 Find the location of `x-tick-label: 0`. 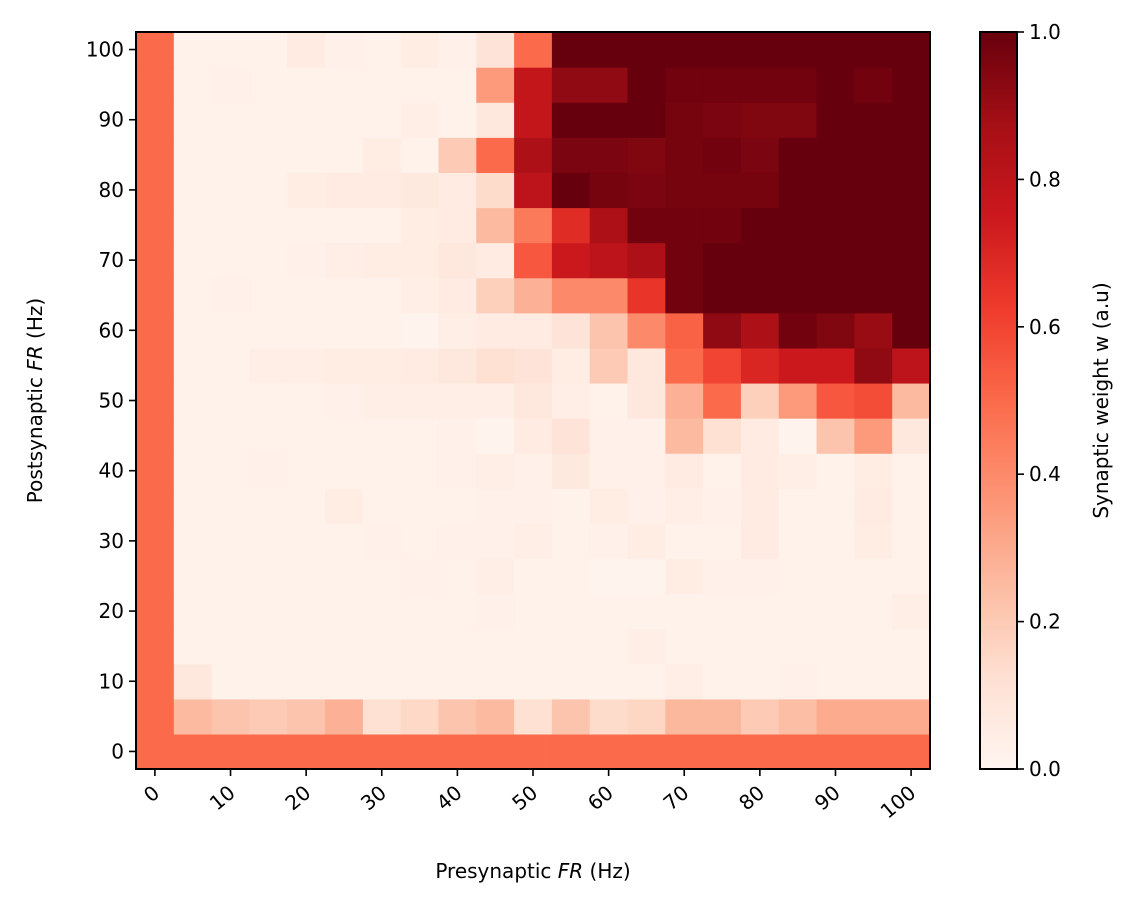

x-tick-label: 0 is located at coordinates (151, 793).